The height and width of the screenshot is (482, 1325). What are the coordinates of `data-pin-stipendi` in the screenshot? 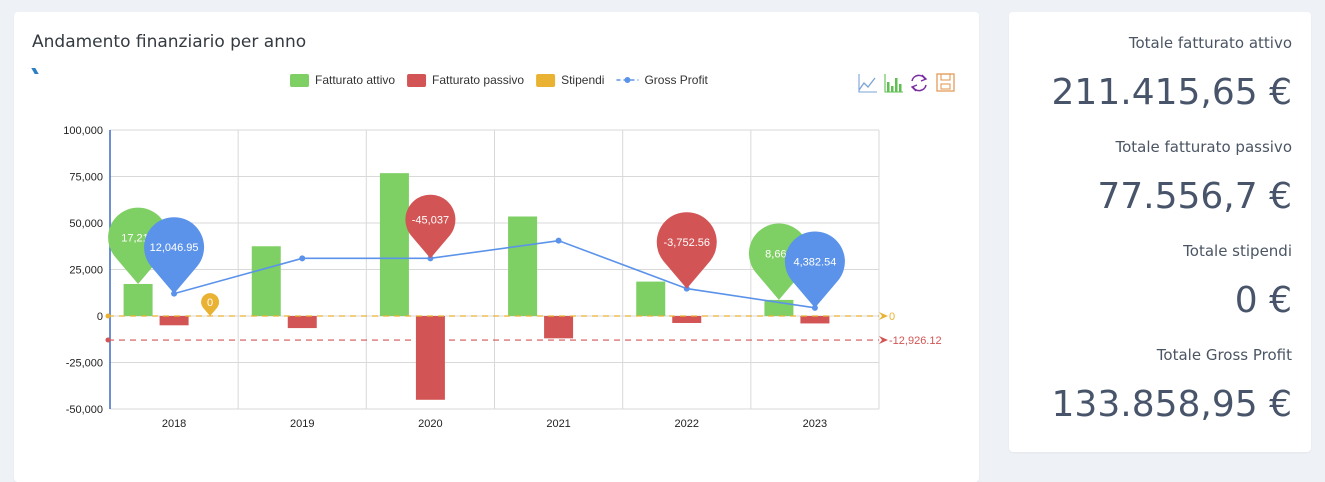 It's located at (210, 304).